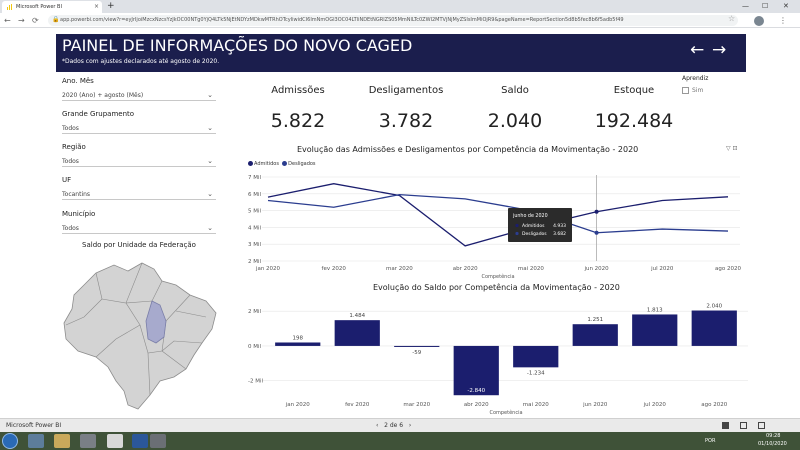 Image resolution: width=800 pixels, height=450 pixels. What do you see at coordinates (298, 344) in the screenshot?
I see `bar-jan-2020` at bounding box center [298, 344].